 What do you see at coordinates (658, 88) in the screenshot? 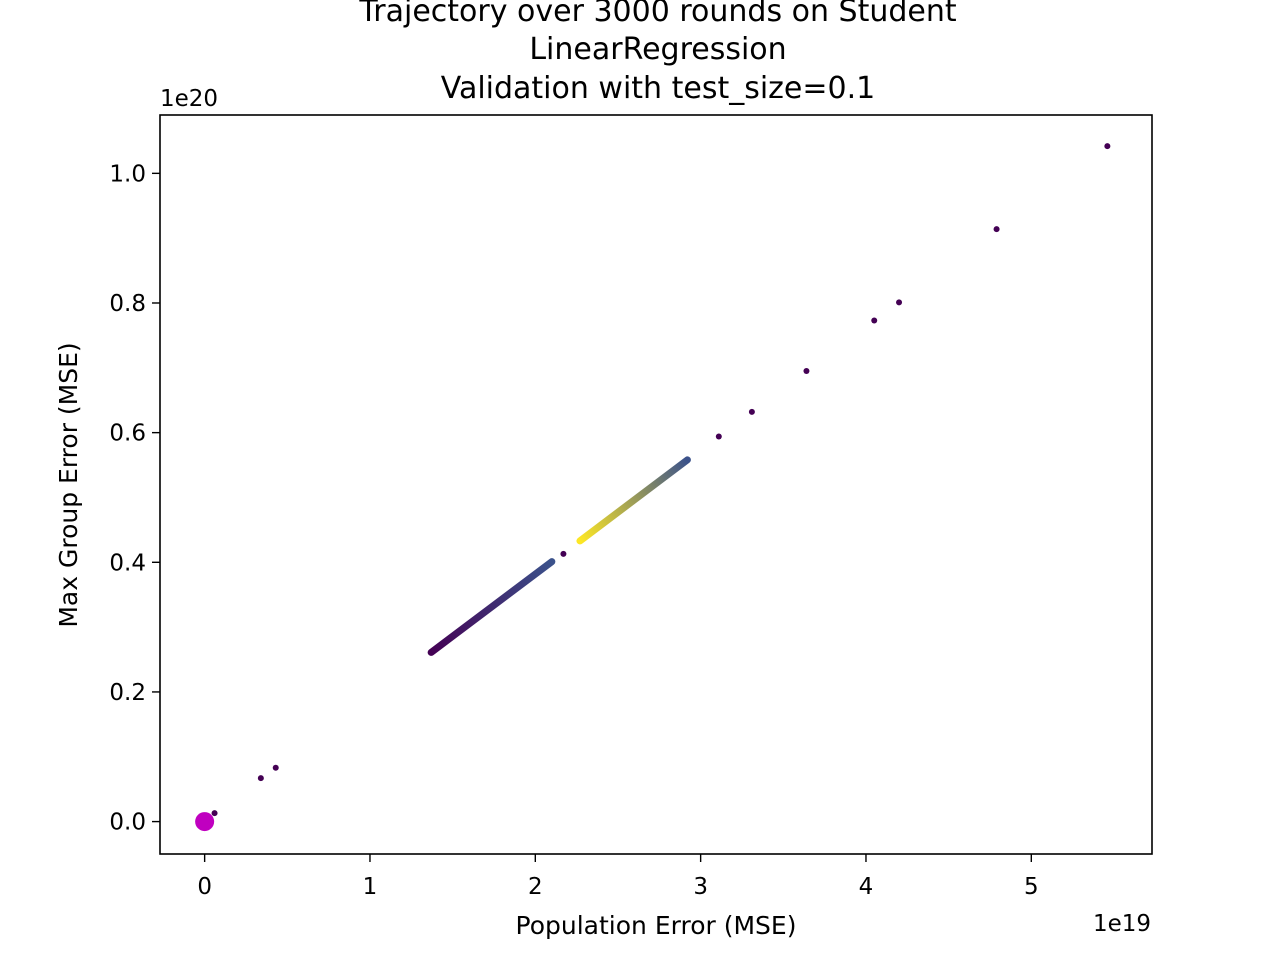
I see `title-line-3: Validation with test_size=0.1` at bounding box center [658, 88].